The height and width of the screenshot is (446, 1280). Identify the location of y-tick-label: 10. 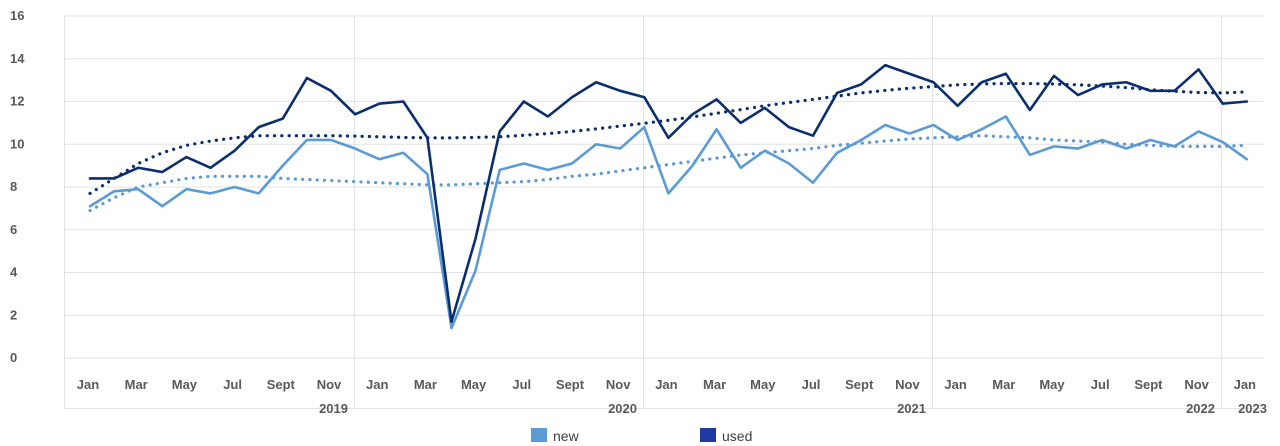
(17, 143).